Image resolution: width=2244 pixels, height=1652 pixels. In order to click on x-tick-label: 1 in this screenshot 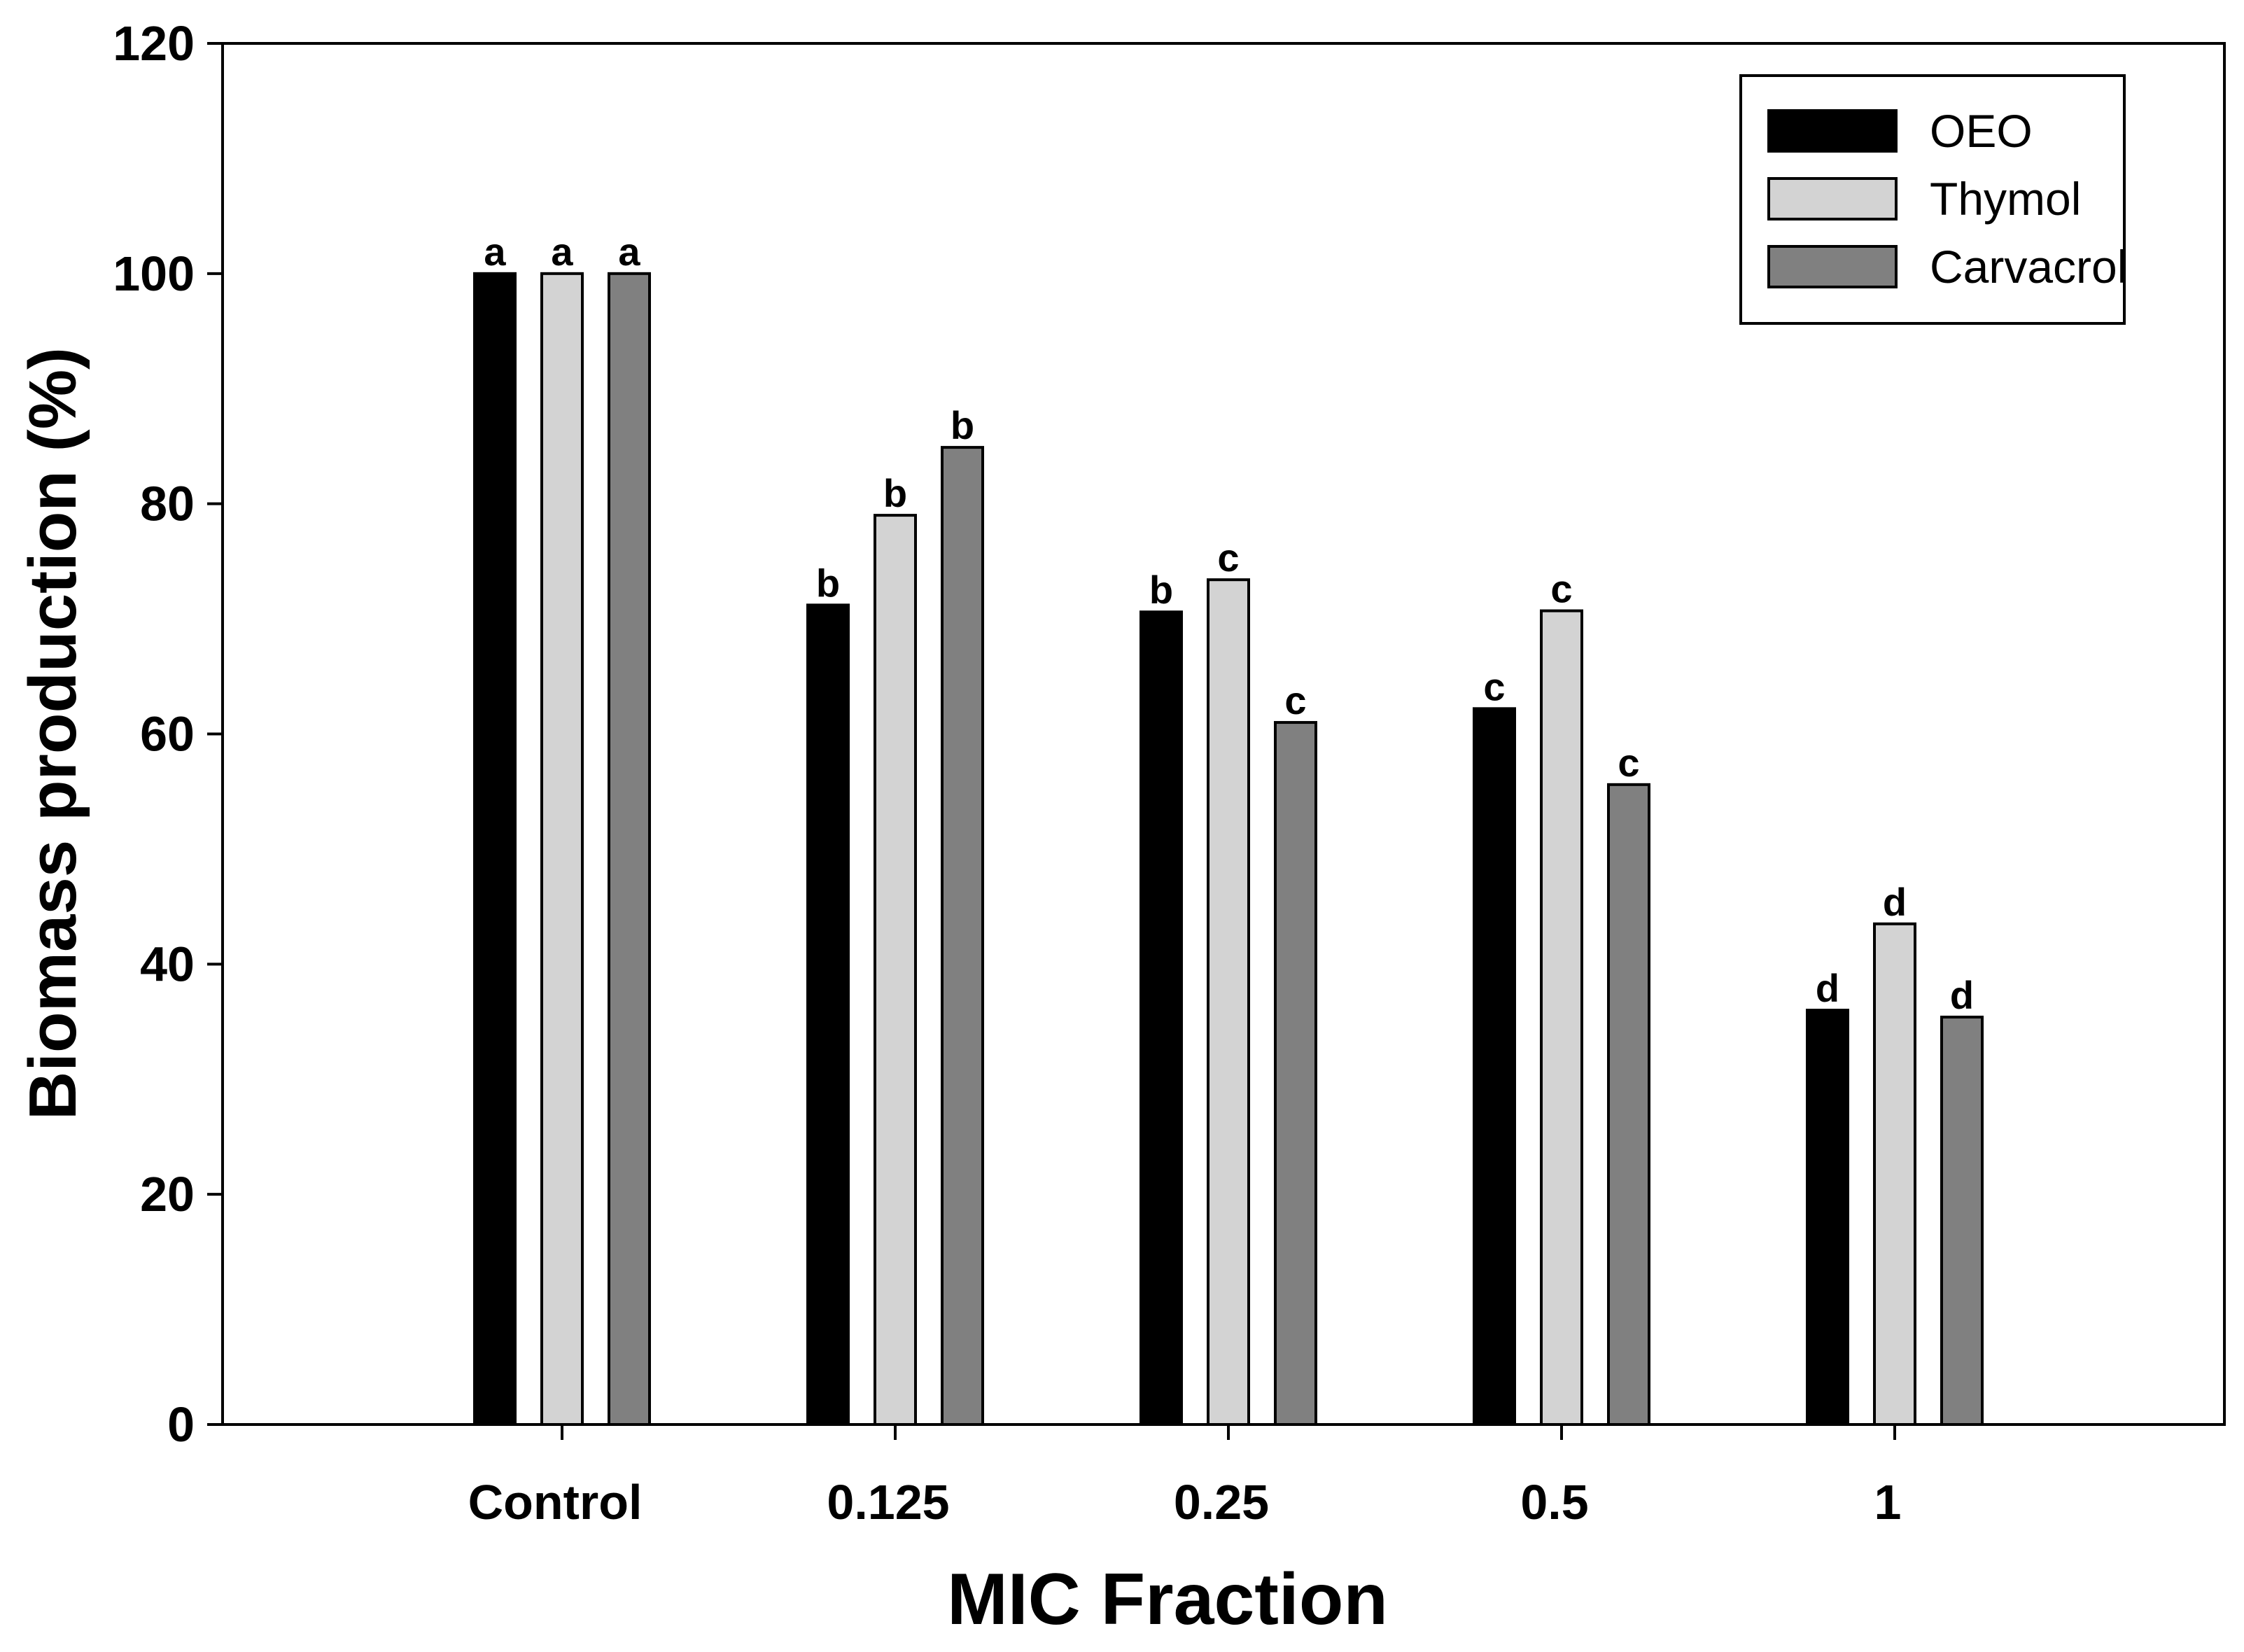, I will do `click(1888, 1502)`.